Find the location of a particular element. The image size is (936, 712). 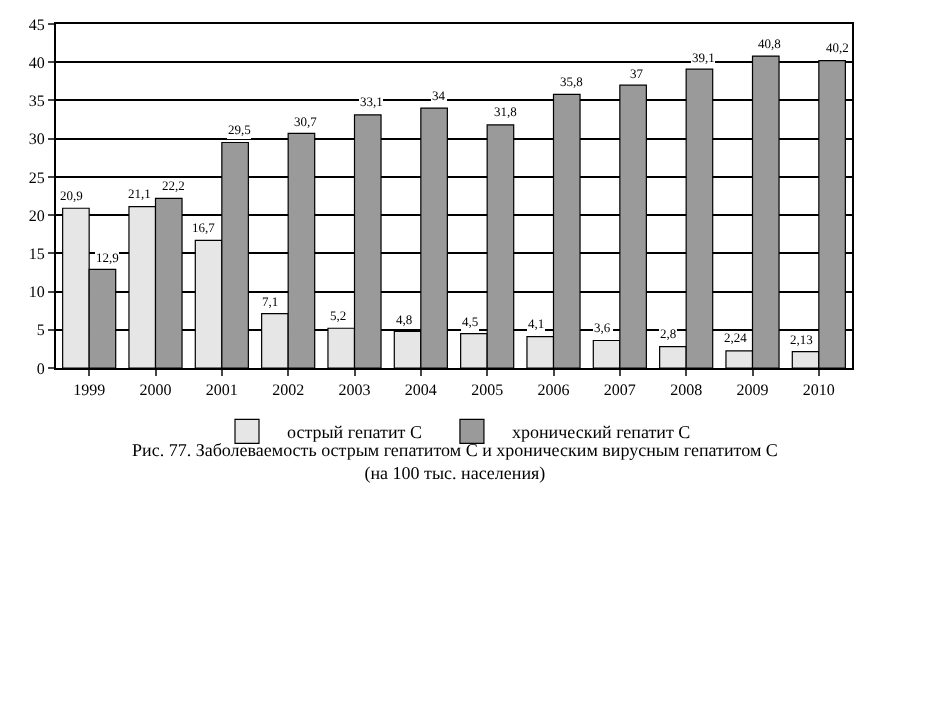

x-tick-label: 2010 is located at coordinates (818, 390).